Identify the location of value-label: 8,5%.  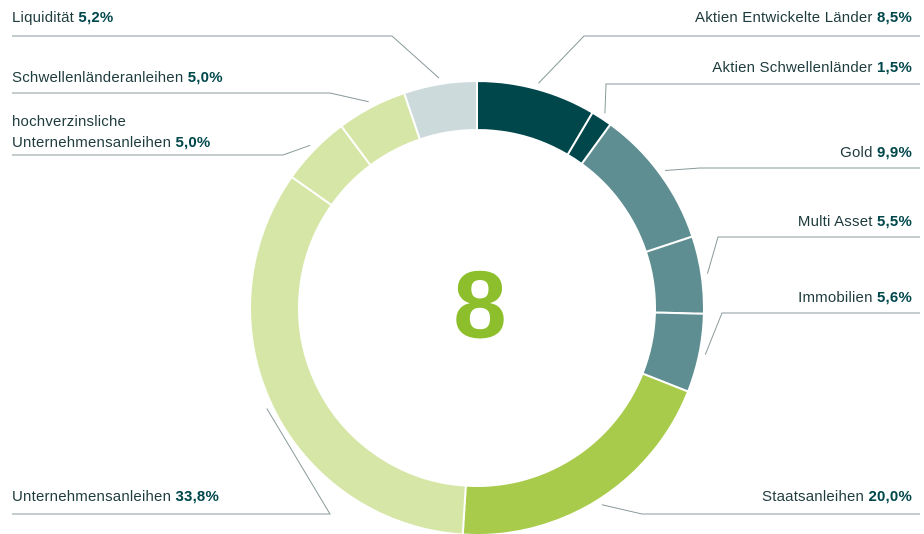
(894, 17).